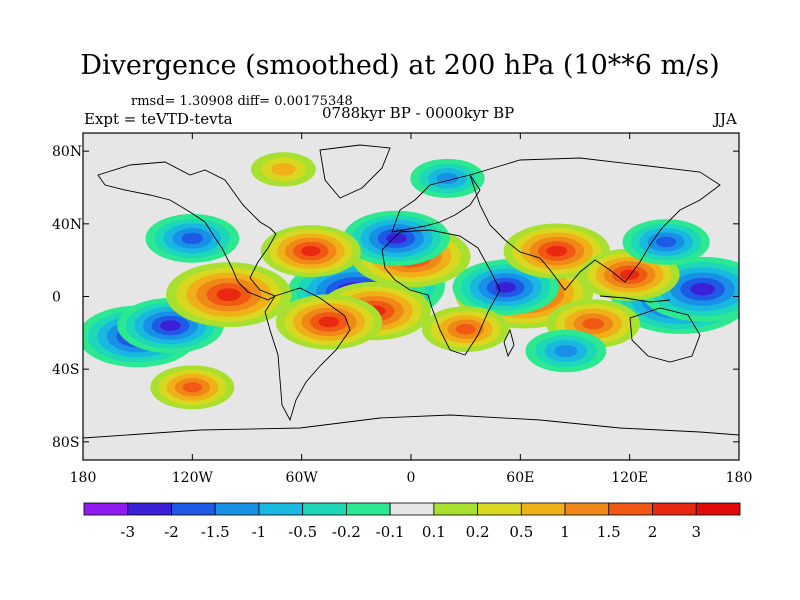 This screenshot has height=600, width=800. Describe the element at coordinates (67, 152) in the screenshot. I see `lat-label: 80N` at that location.